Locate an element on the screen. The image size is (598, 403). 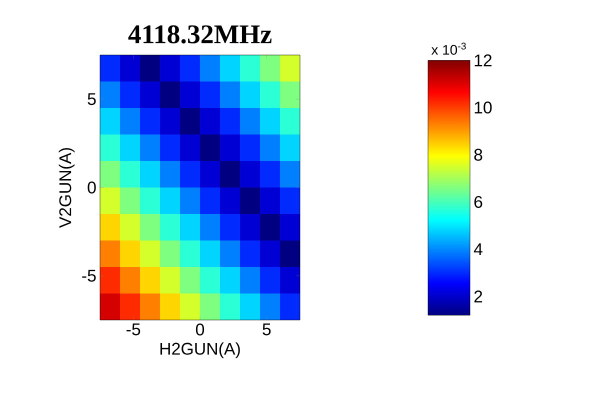
color-bar-label: 6 is located at coordinates (478, 202).